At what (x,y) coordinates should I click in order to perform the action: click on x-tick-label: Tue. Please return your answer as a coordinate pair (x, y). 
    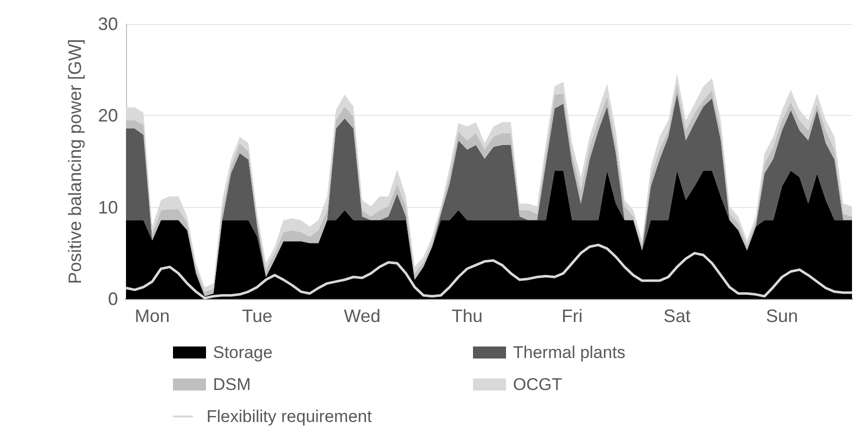
    Looking at the image, I should click on (257, 316).